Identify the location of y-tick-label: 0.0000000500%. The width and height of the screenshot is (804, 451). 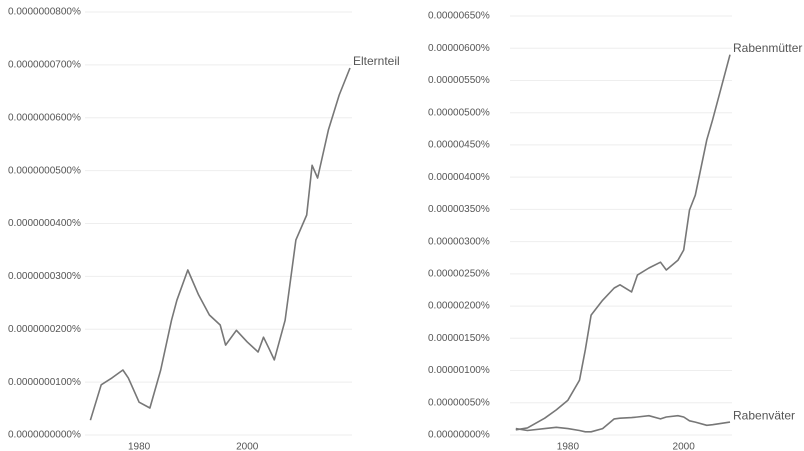
(44, 170).